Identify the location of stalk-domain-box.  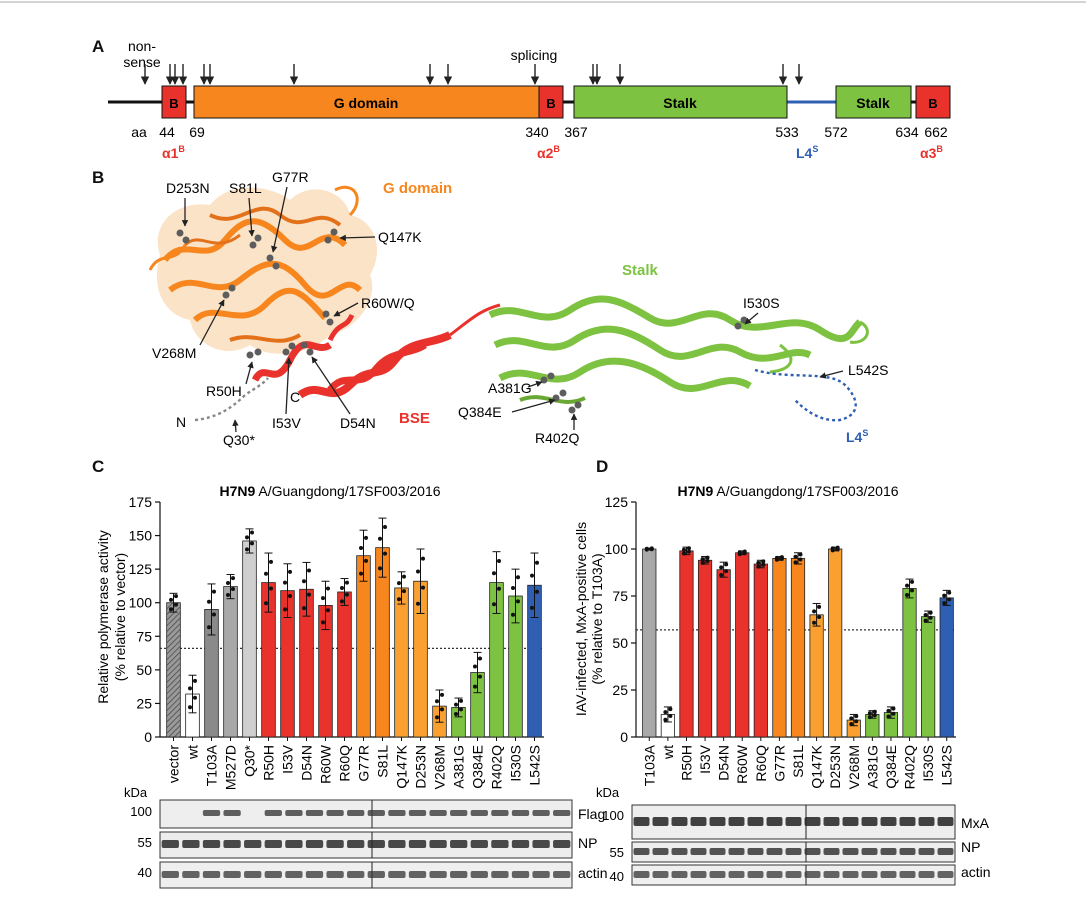
(873, 102).